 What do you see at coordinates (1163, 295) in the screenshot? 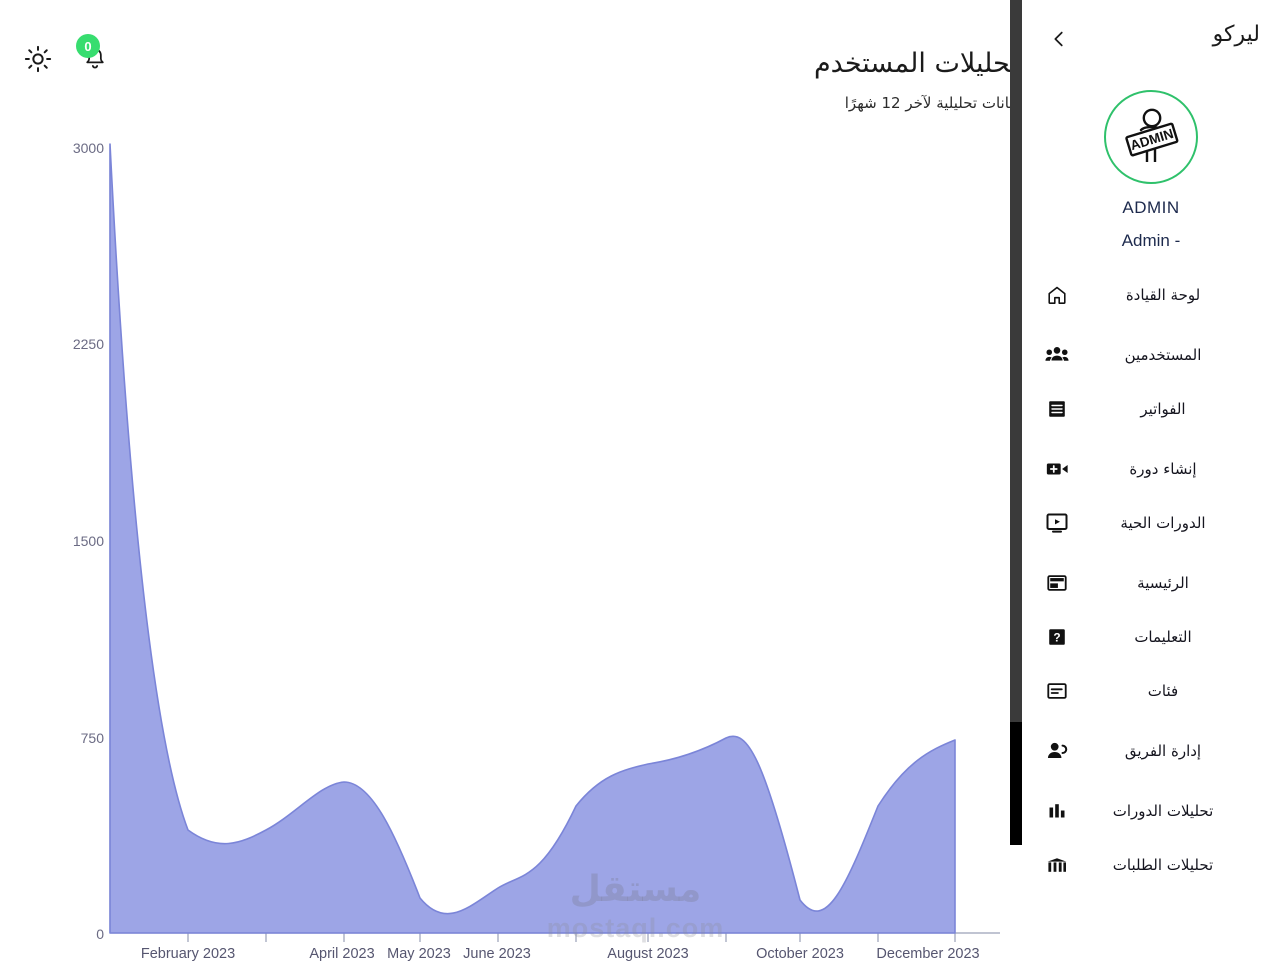
I see `sidebar-item-label: لوحة القيادة` at bounding box center [1163, 295].